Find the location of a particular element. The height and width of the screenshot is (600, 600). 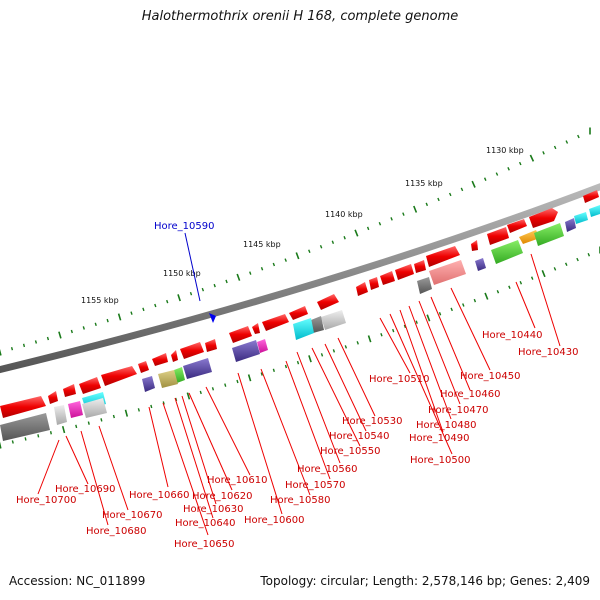

gene-label: Hore_10550 is located at coordinates (350, 451).